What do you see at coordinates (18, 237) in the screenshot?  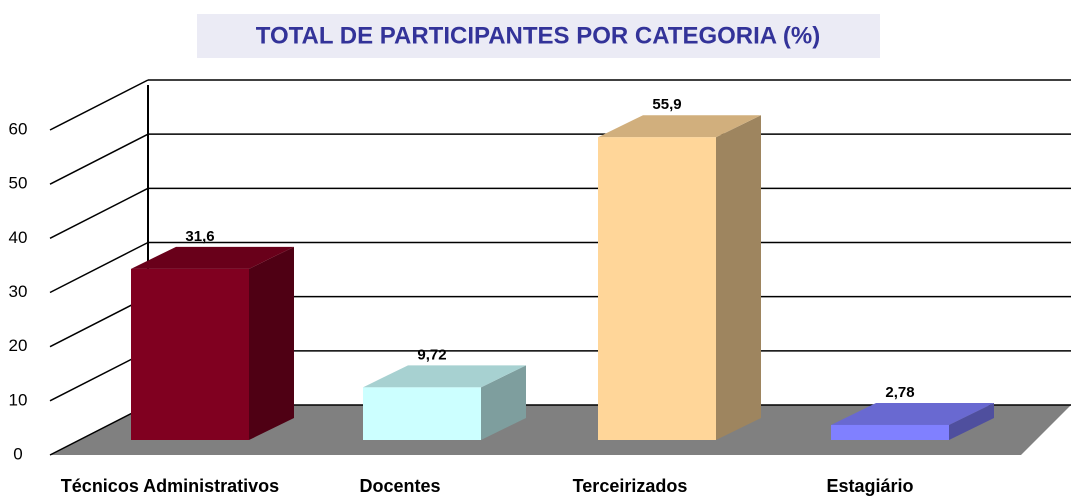 I see `y-tick-label: 40` at bounding box center [18, 237].